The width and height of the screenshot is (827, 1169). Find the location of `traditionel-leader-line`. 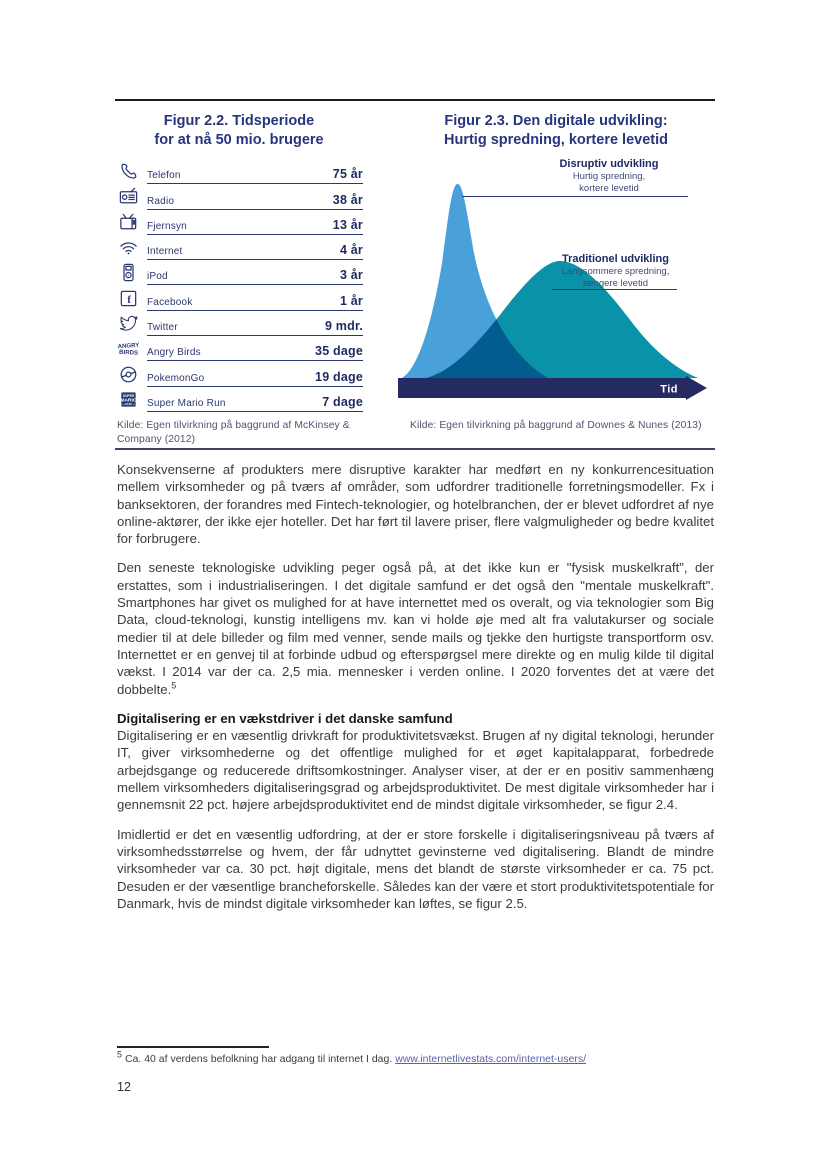

traditionel-leader-line is located at coordinates (614, 290).